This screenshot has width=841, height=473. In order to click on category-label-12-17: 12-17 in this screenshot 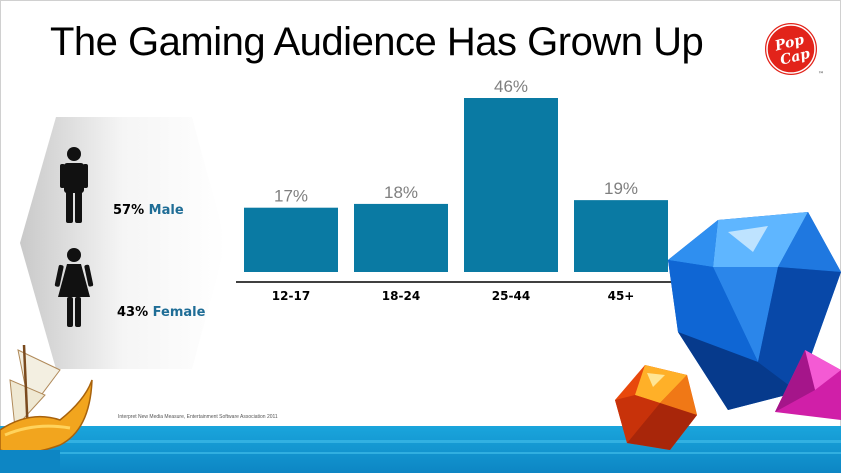, I will do `click(291, 296)`.